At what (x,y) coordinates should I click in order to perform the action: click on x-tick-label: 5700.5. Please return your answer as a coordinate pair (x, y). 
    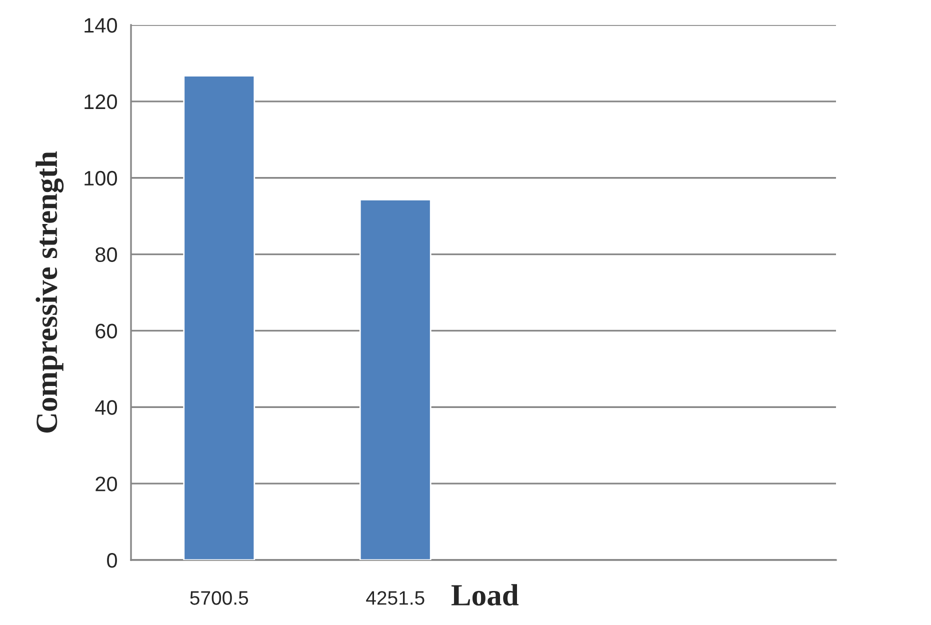
    Looking at the image, I should click on (219, 598).